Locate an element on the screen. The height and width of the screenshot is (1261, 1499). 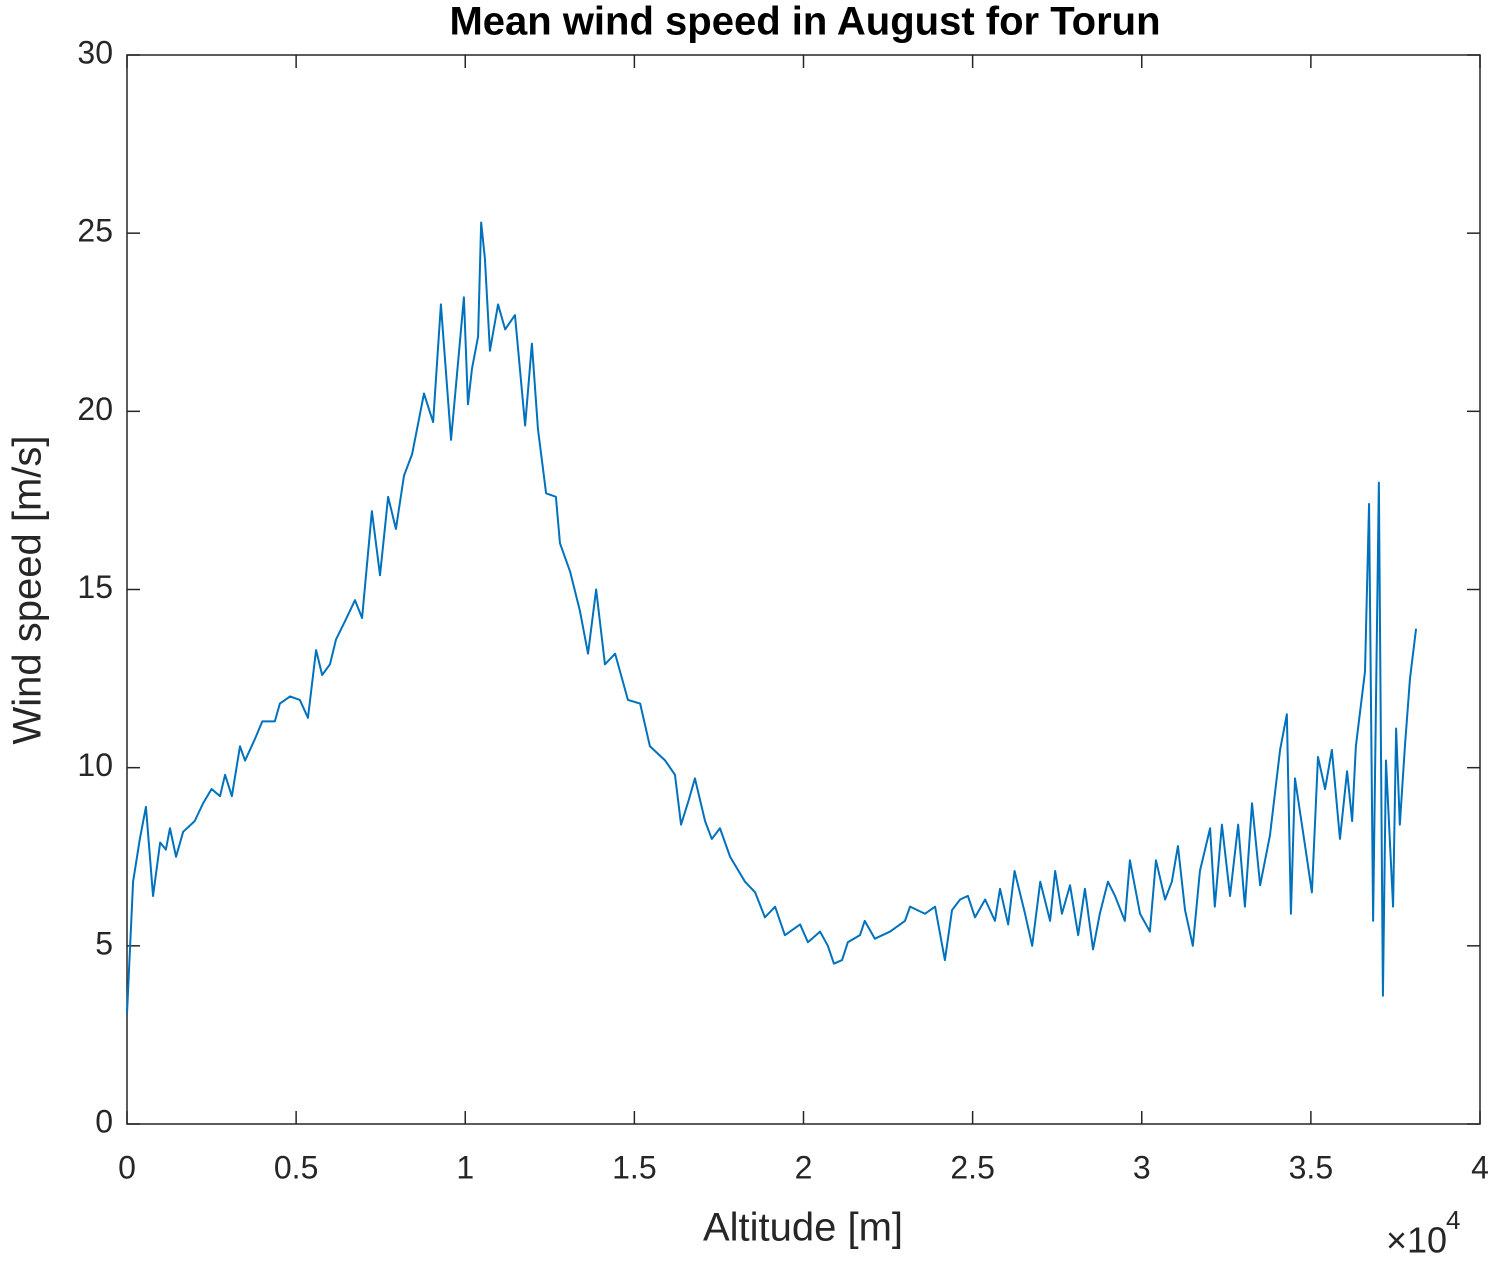
x-tick-label: 1 is located at coordinates (465, 1167).